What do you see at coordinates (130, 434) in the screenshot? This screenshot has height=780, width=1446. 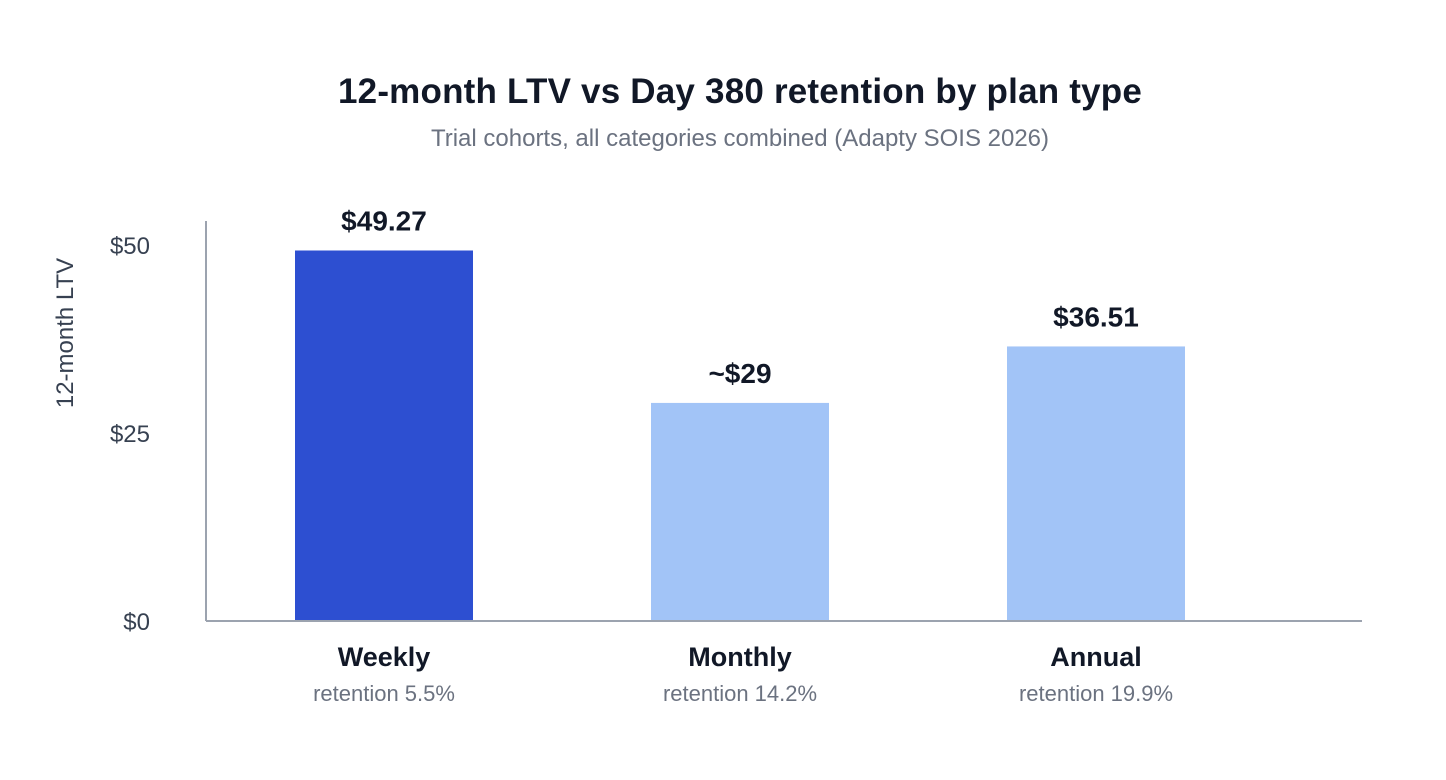 I see `y-tick-label: $25` at bounding box center [130, 434].